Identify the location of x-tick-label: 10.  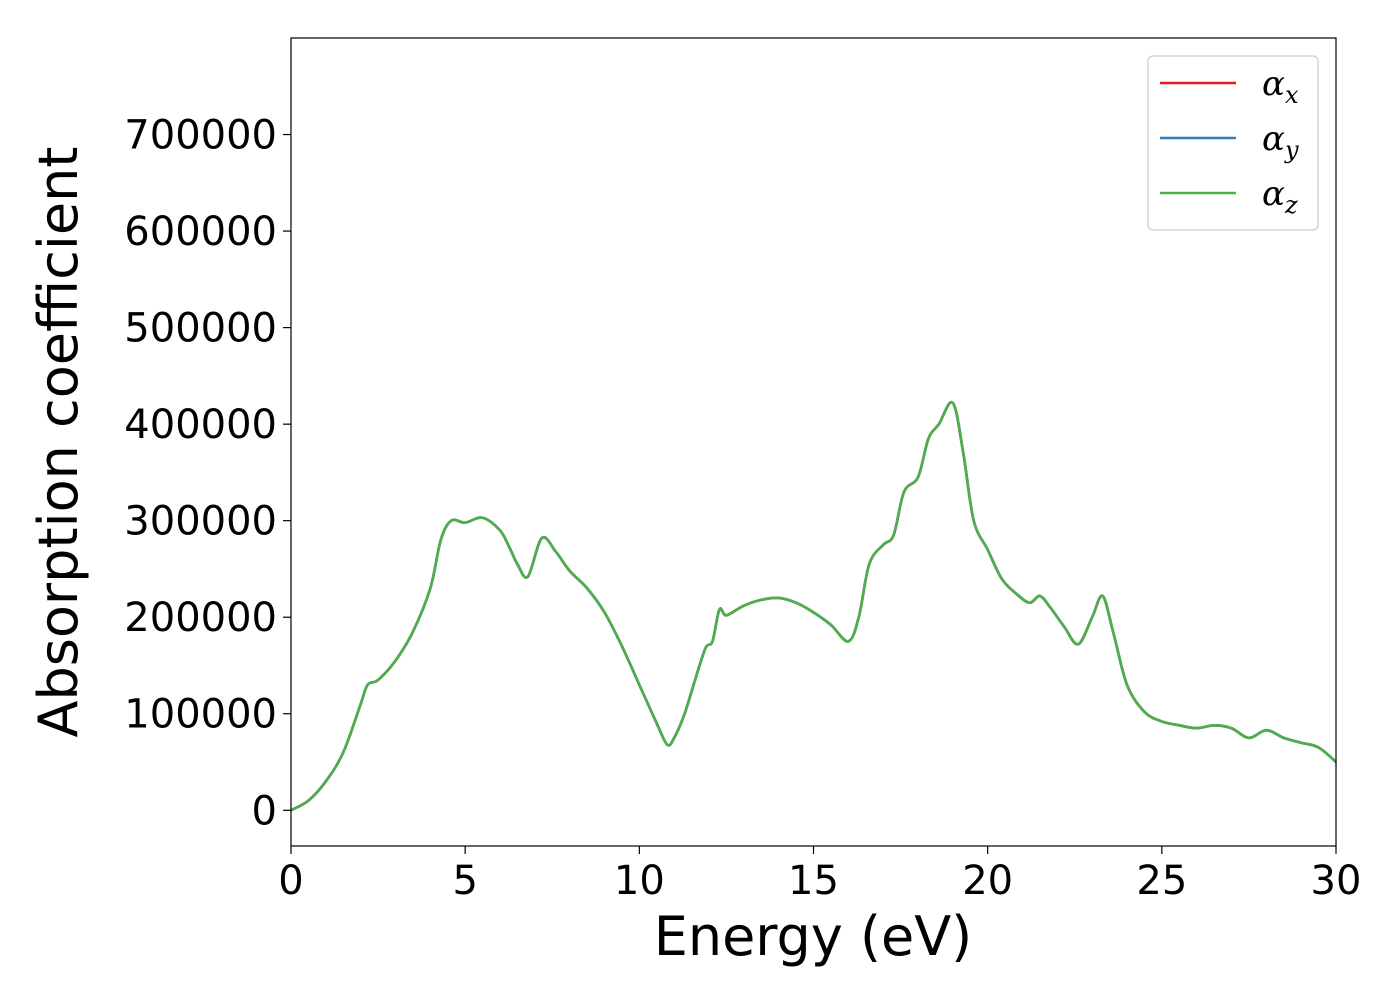
(639, 881).